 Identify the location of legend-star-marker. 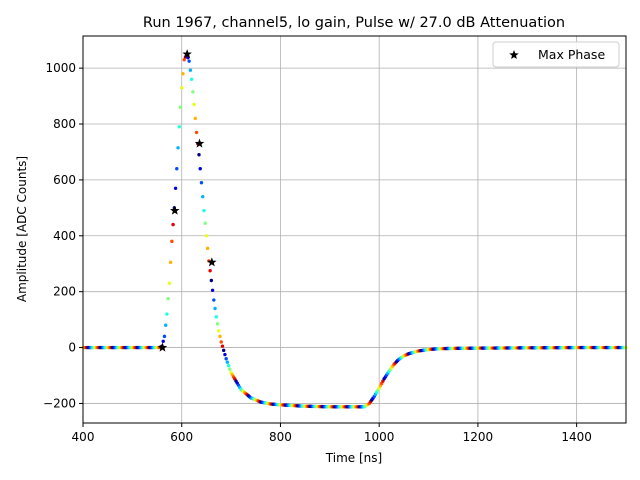
(514, 55).